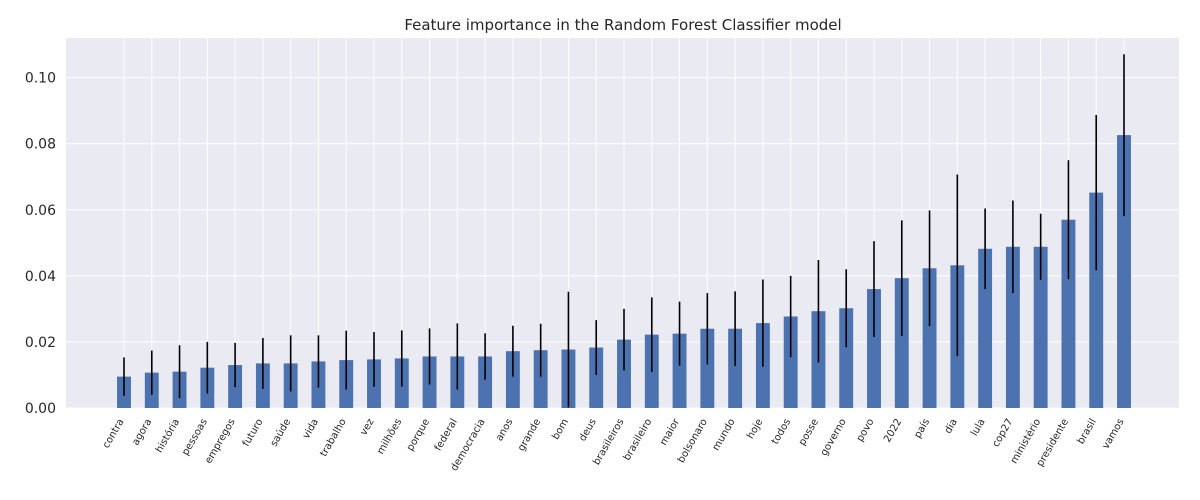 This screenshot has height=500, width=1200. What do you see at coordinates (624, 373) in the screenshot?
I see `bar-brasileiros` at bounding box center [624, 373].